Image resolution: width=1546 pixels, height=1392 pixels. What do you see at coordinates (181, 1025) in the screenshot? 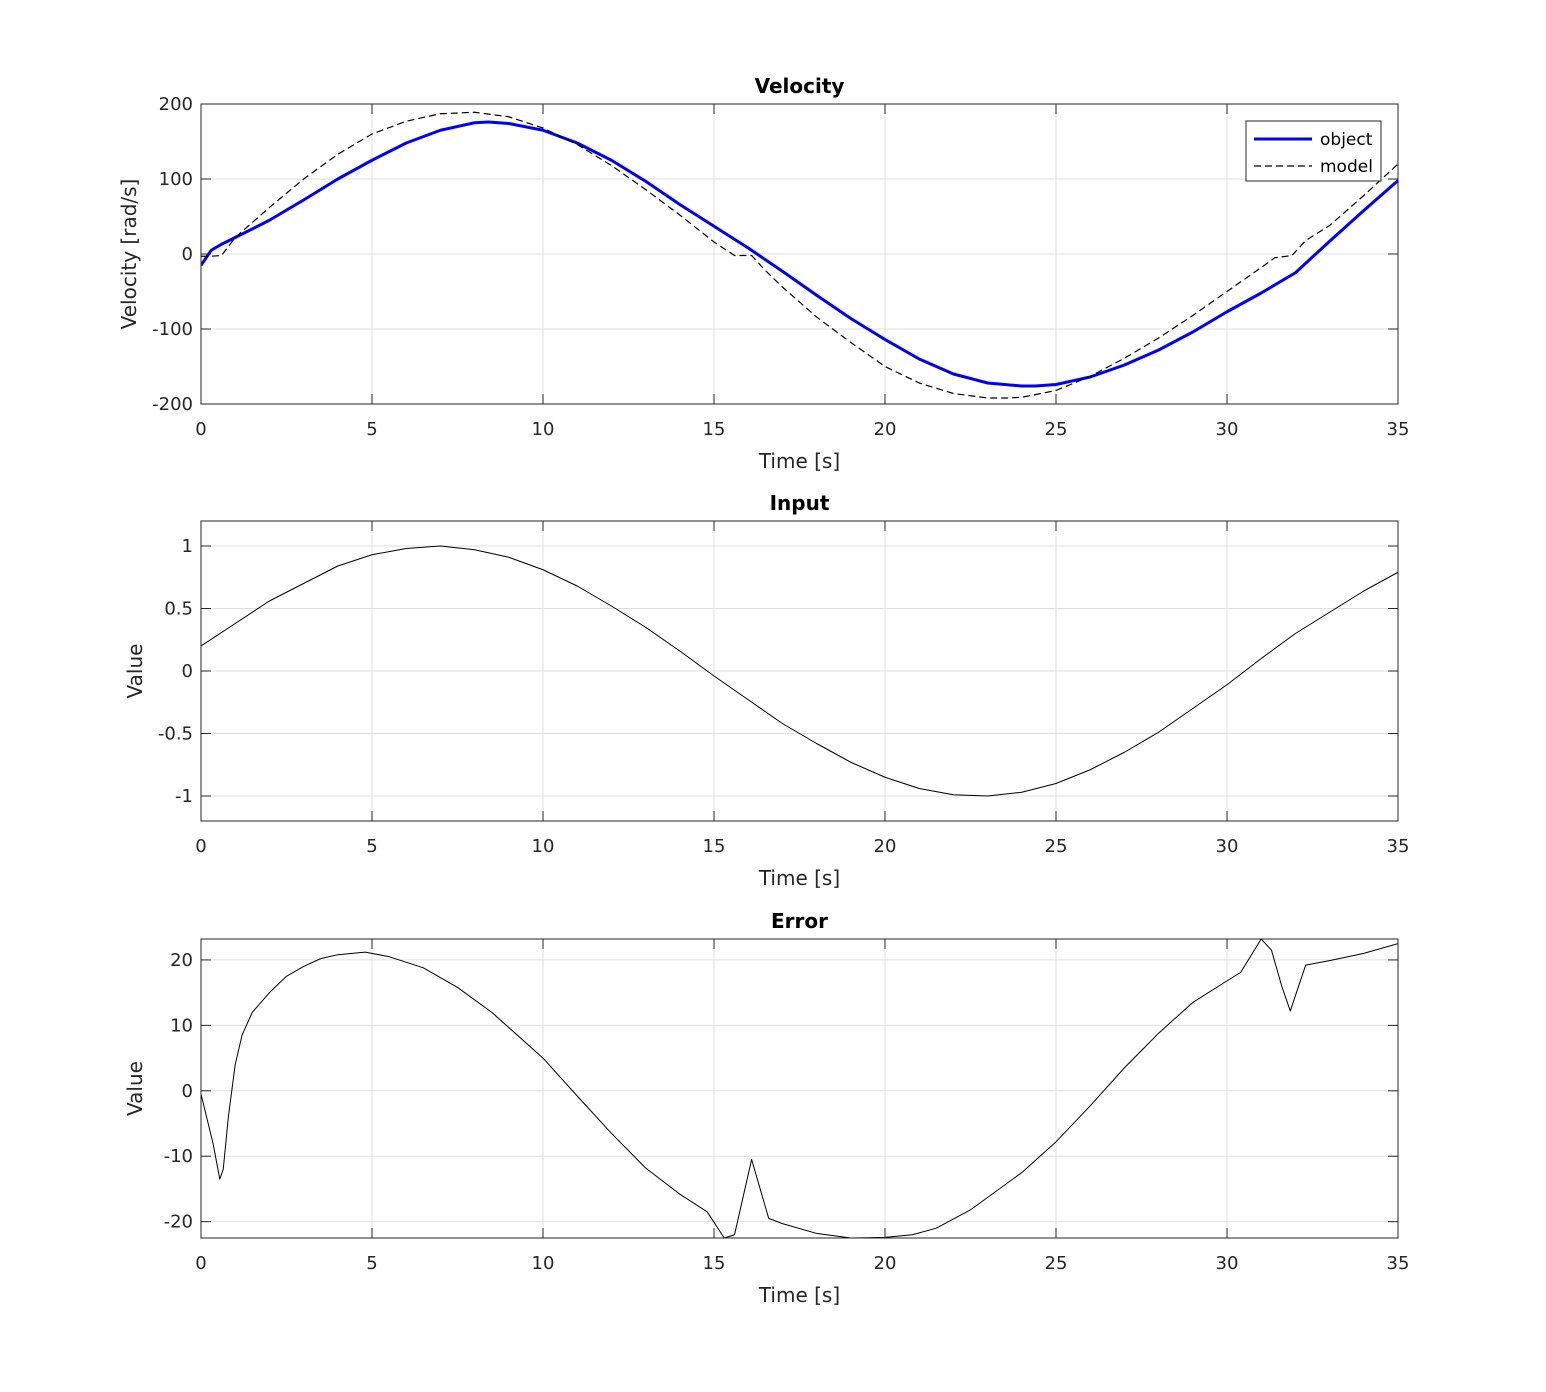
I see `error-ytick-label: 10` at bounding box center [181, 1025].